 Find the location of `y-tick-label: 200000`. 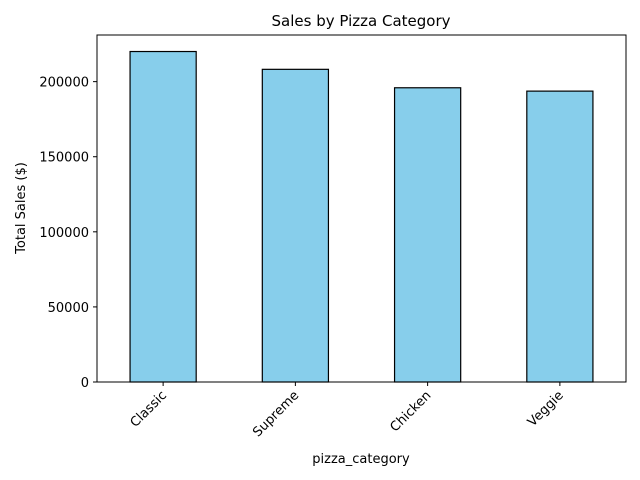

y-tick-label: 200000 is located at coordinates (64, 83).